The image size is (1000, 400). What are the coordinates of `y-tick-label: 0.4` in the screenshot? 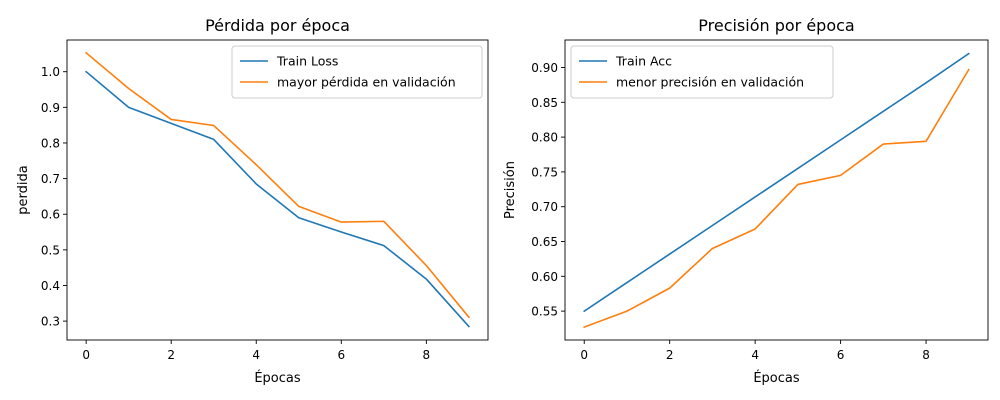 It's located at (50, 286).